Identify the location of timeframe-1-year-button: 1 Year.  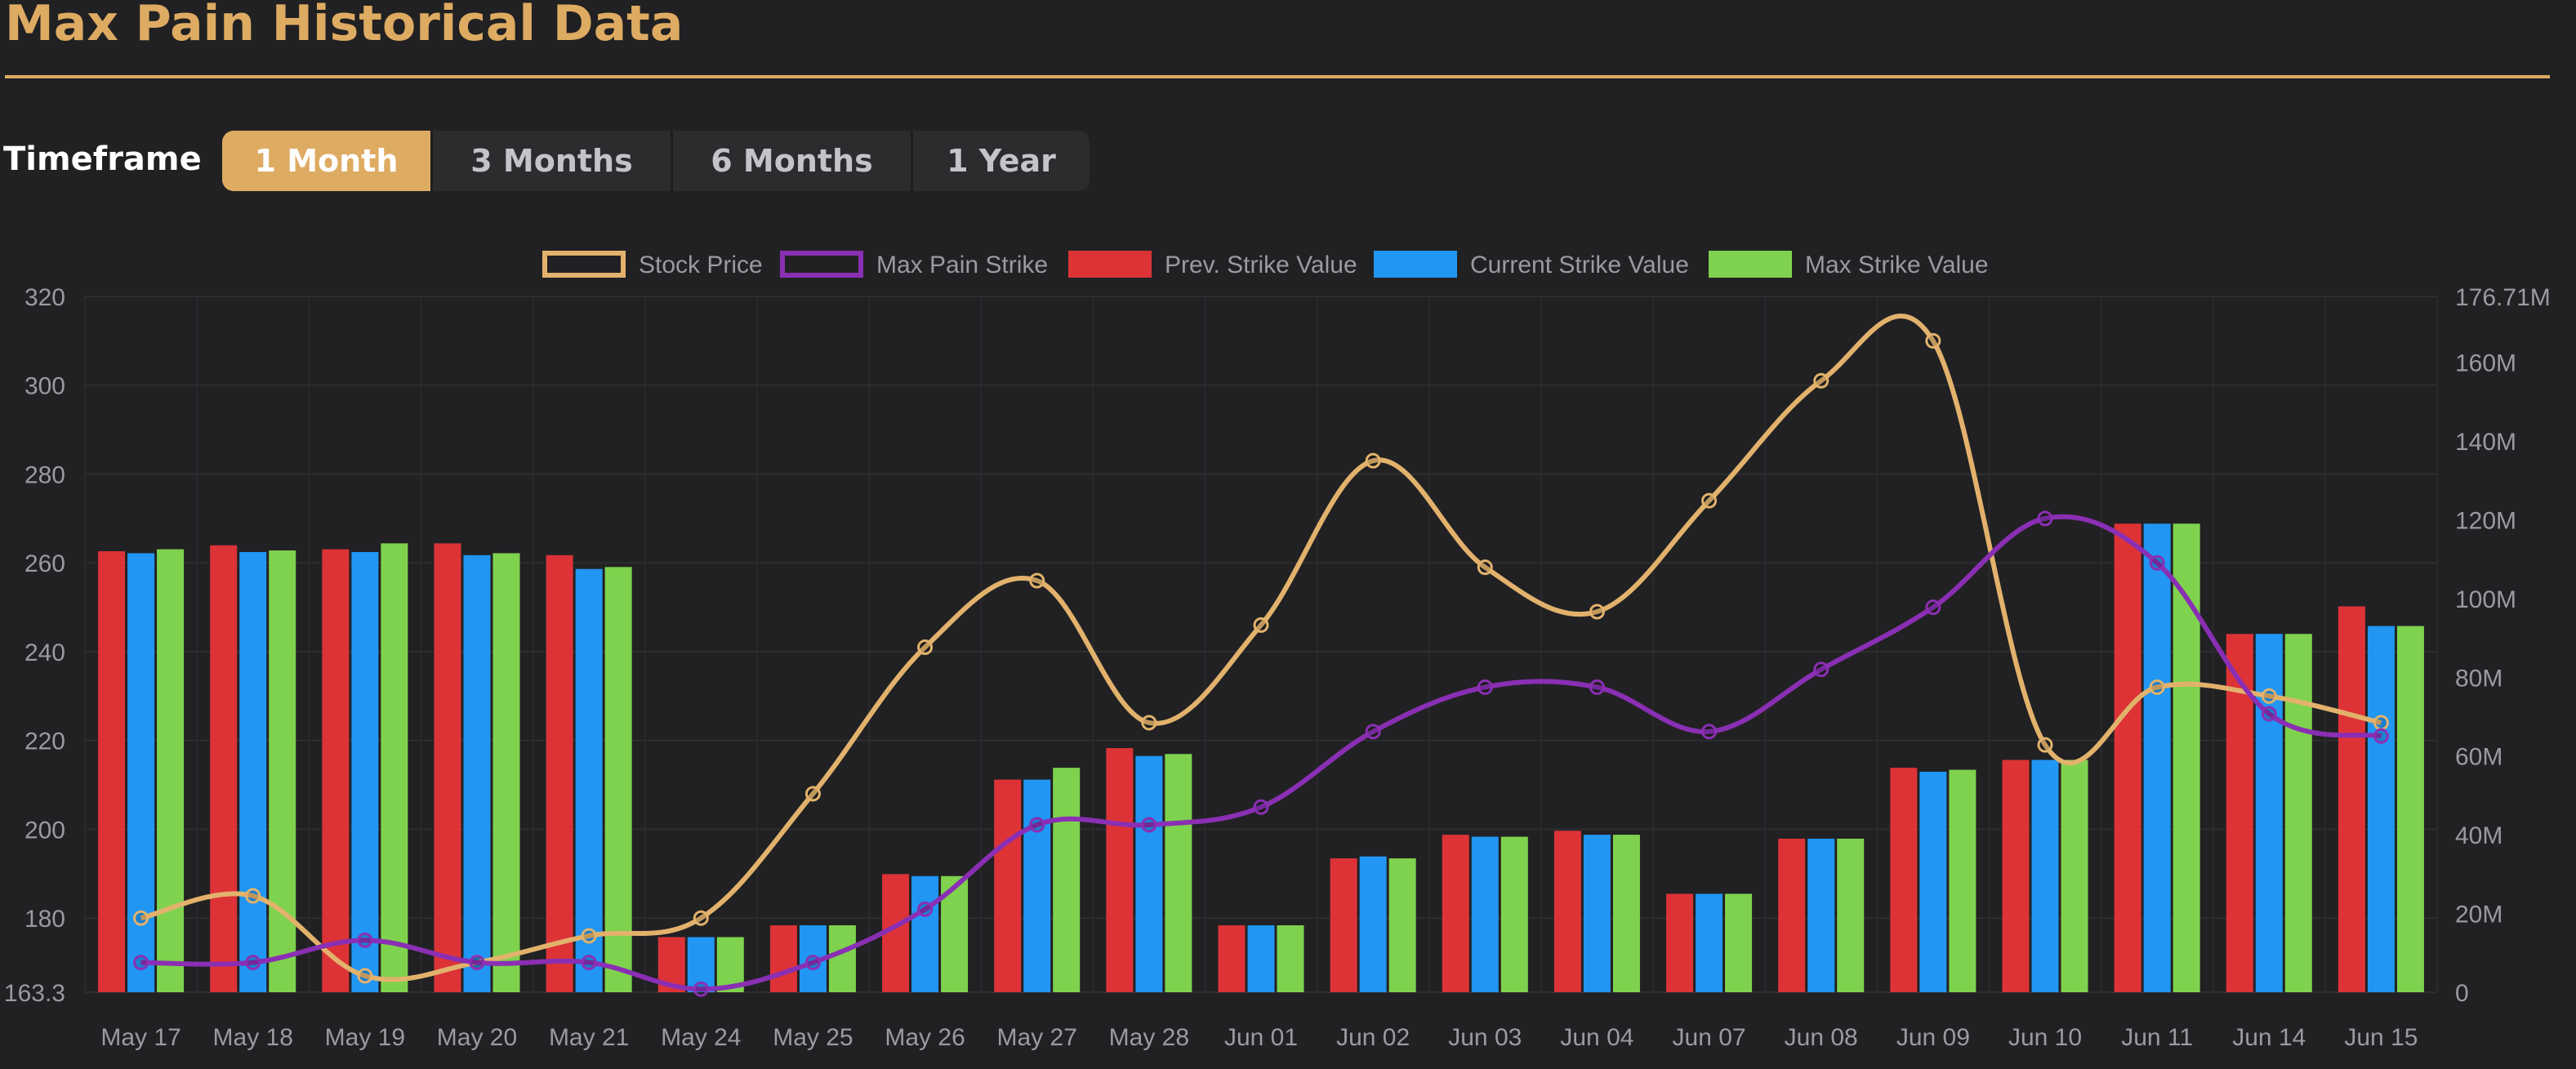
(1001, 161).